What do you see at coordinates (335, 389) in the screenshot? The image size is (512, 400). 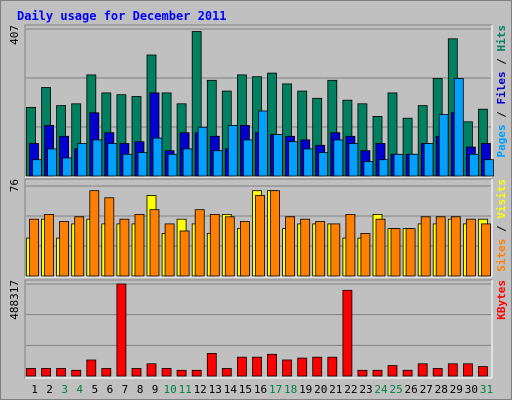 I see `x-tick-label-day-21: 21` at bounding box center [335, 389].